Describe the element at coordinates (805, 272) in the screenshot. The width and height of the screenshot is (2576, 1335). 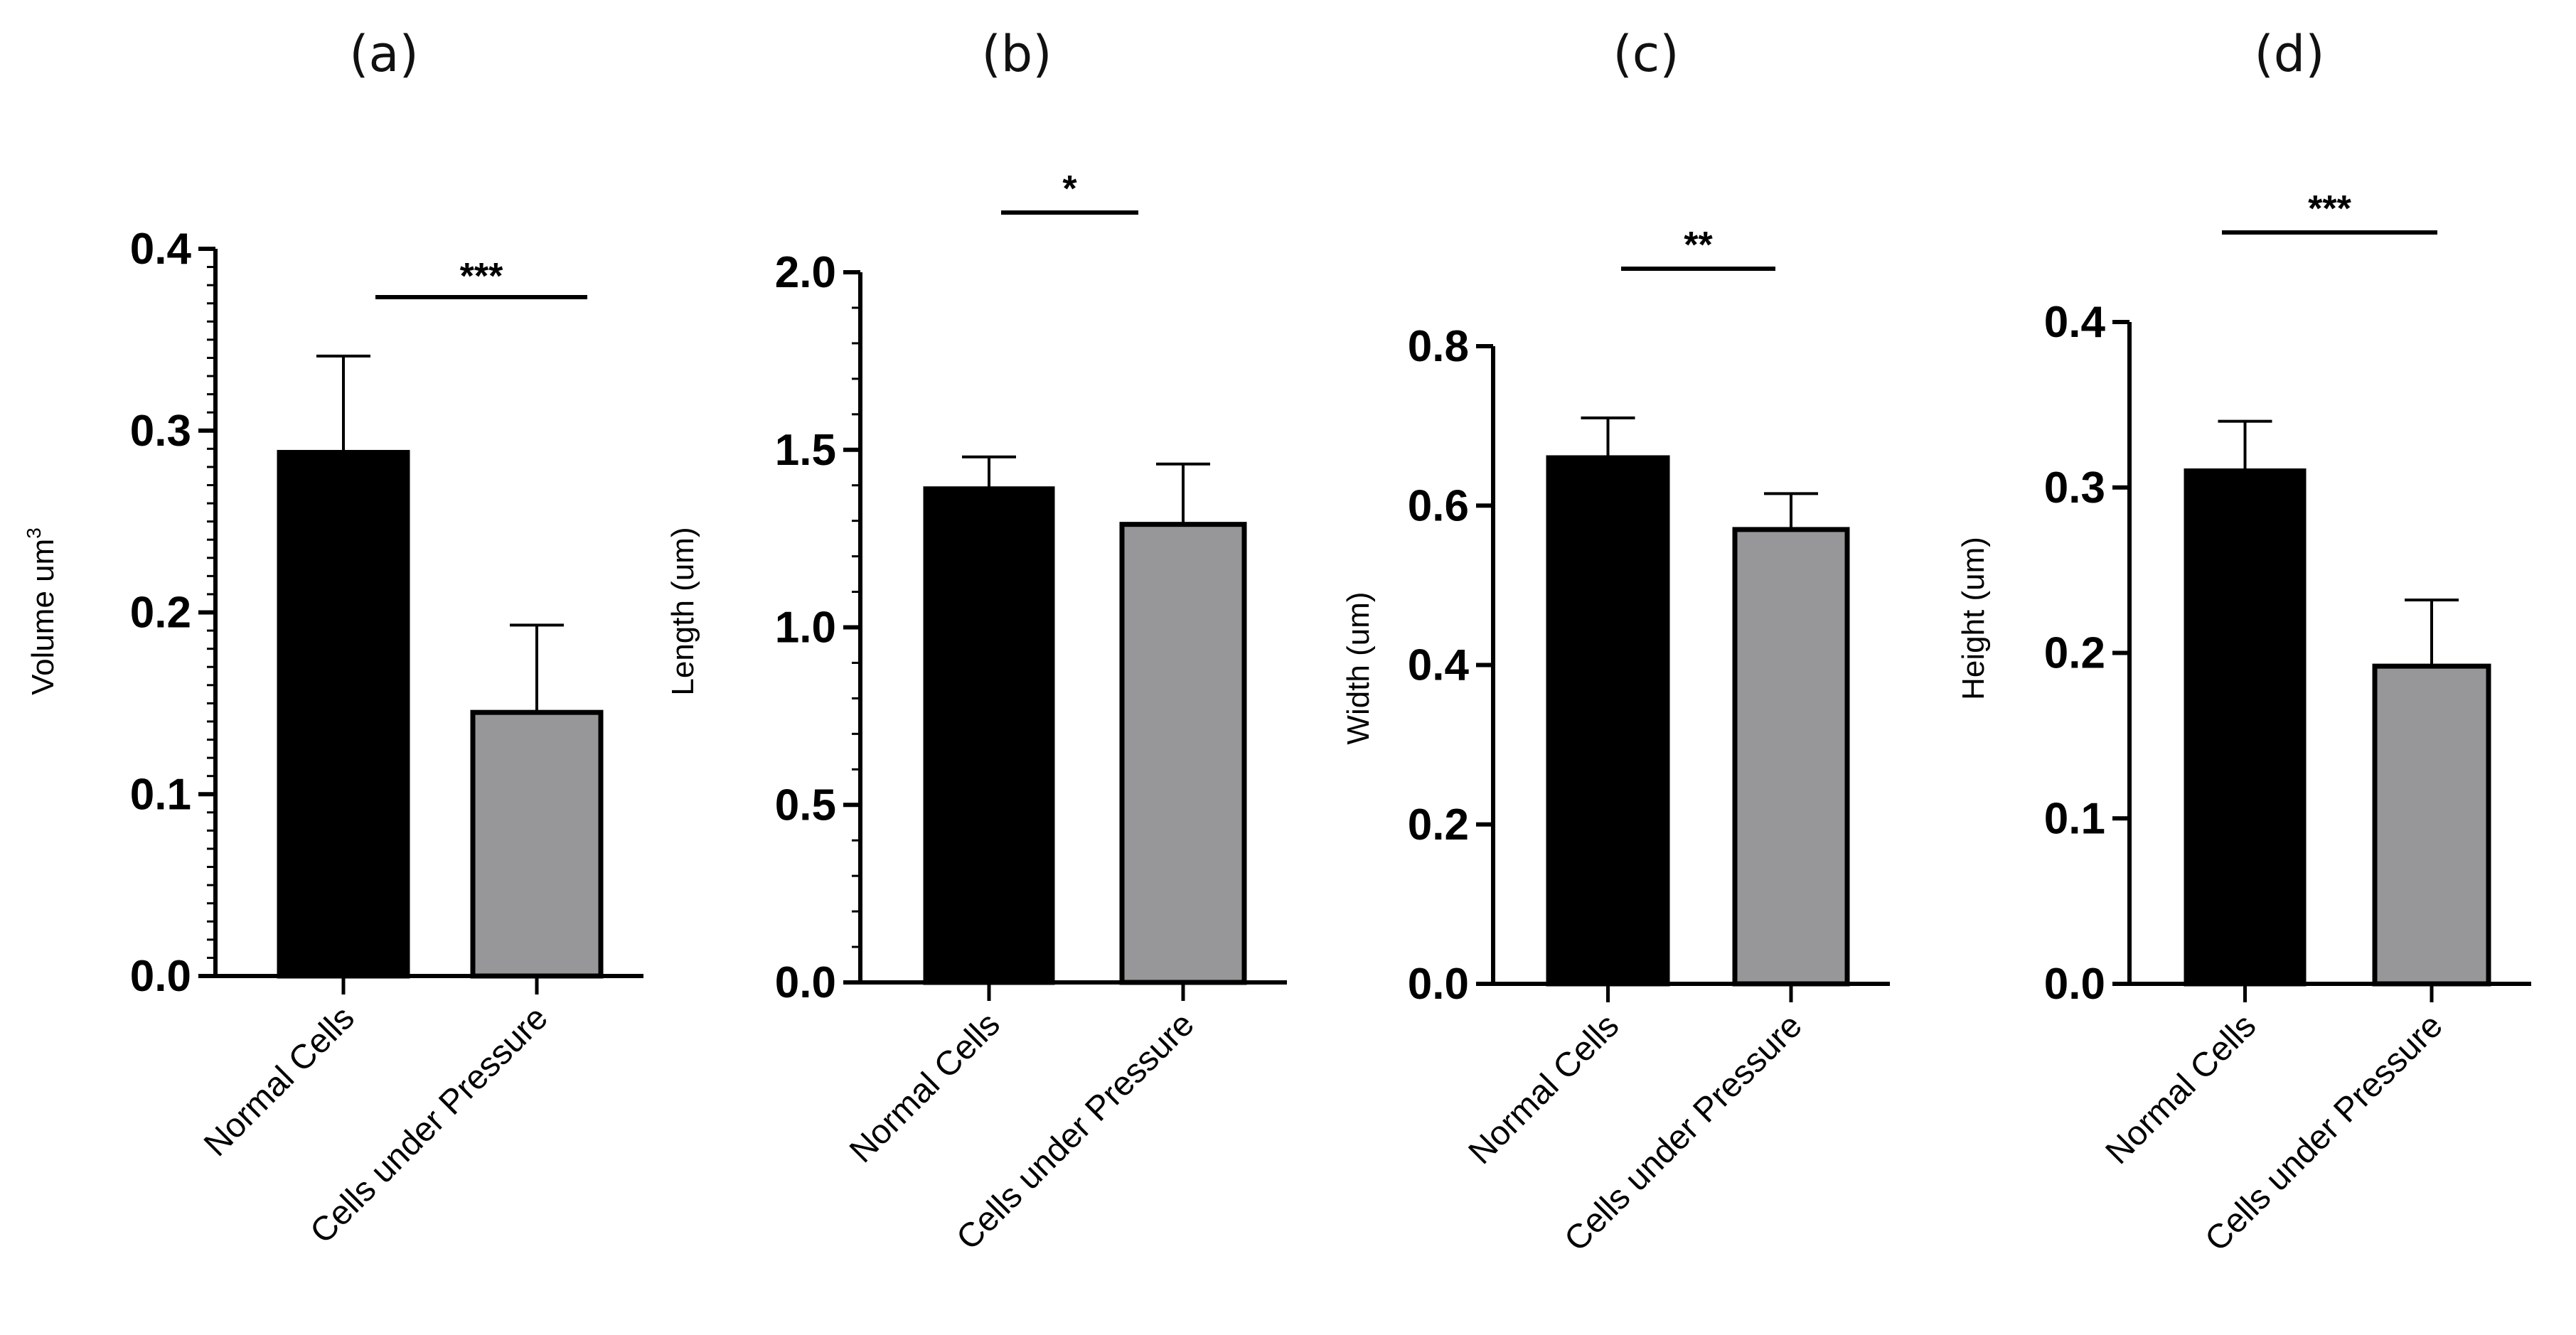
I see `y-tick-label: 2.0` at that location.